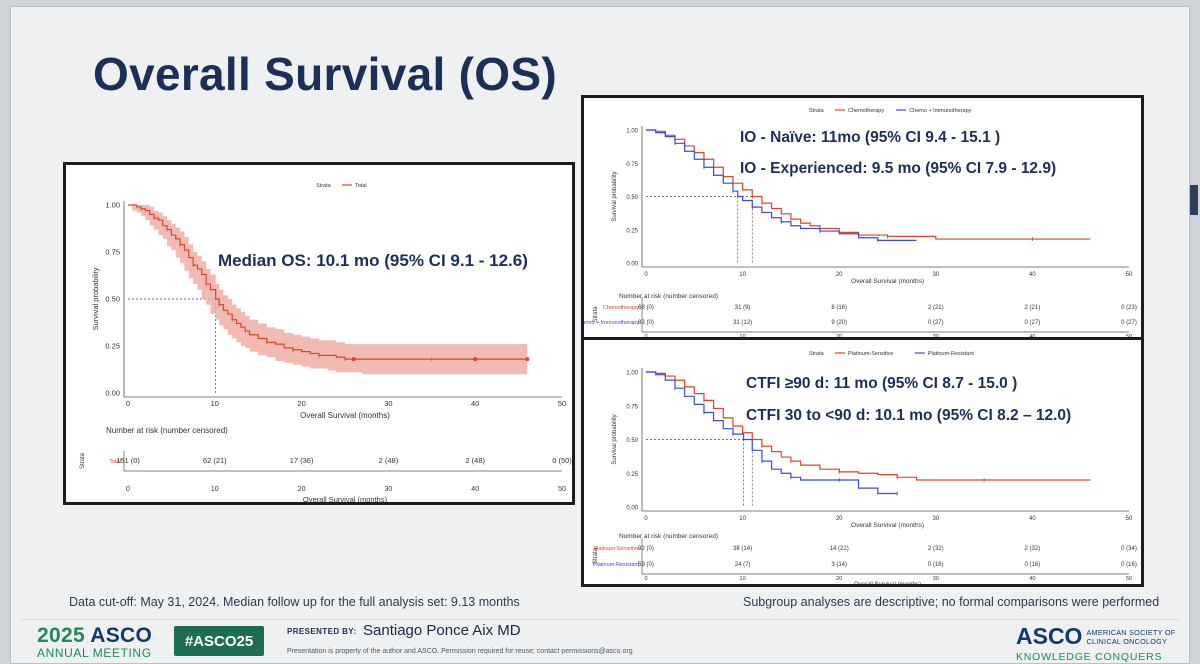 The width and height of the screenshot is (1200, 664). Describe the element at coordinates (839, 549) in the screenshot. I see `risk-cell-0-2: 14 (22)` at that location.